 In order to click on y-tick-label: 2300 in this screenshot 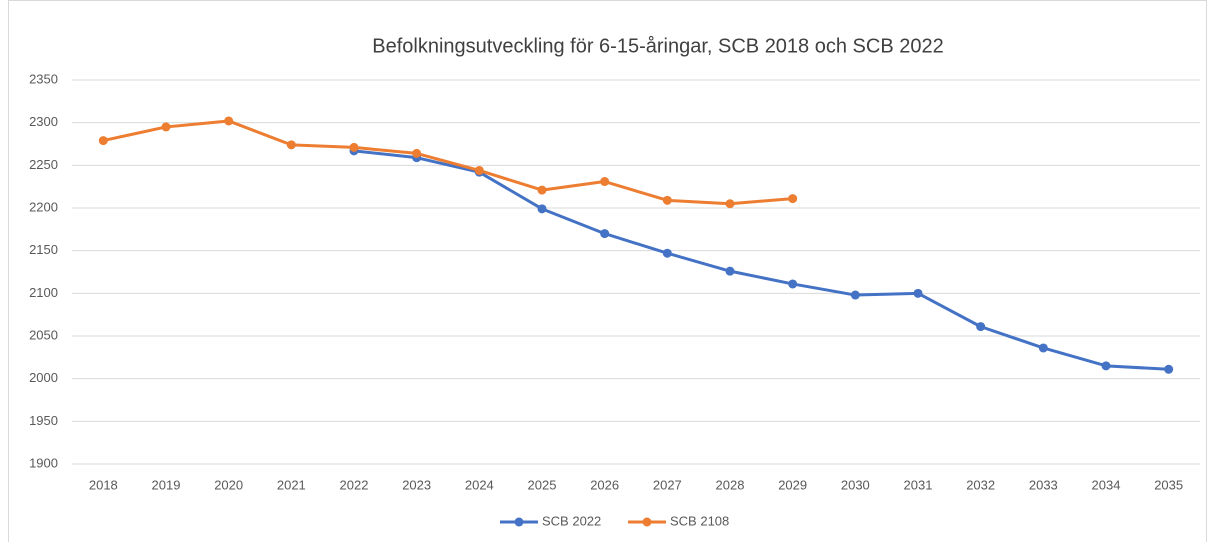, I will do `click(43, 121)`.